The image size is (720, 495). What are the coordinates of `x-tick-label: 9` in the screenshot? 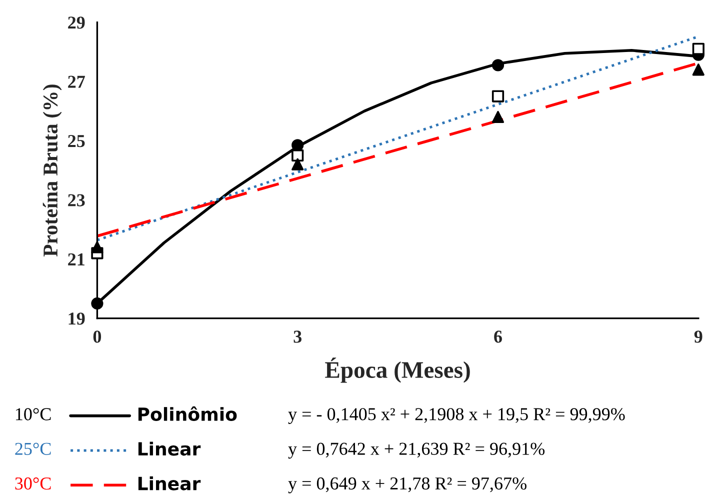 It's located at (698, 336).